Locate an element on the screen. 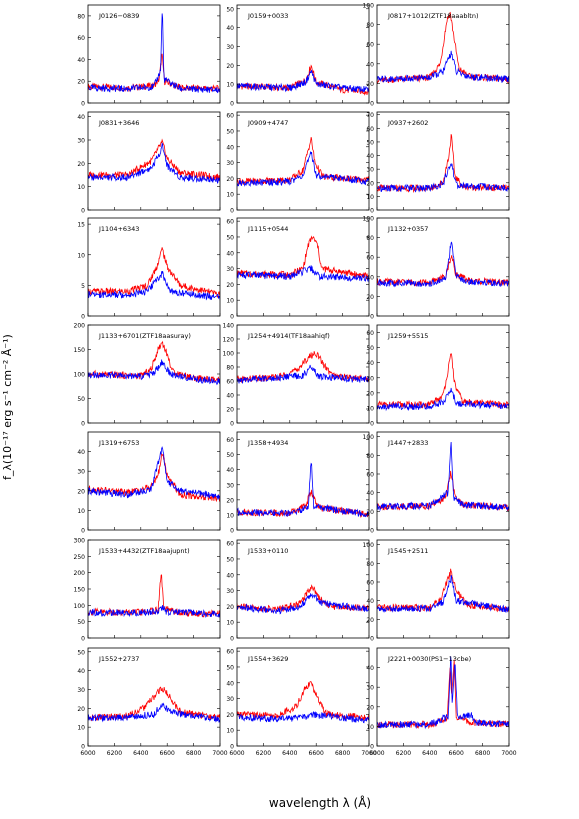 This screenshot has height=819, width=579. spectrum-panel: 0 10 20 30 40 J0831+3646 is located at coordinates (149, 163).